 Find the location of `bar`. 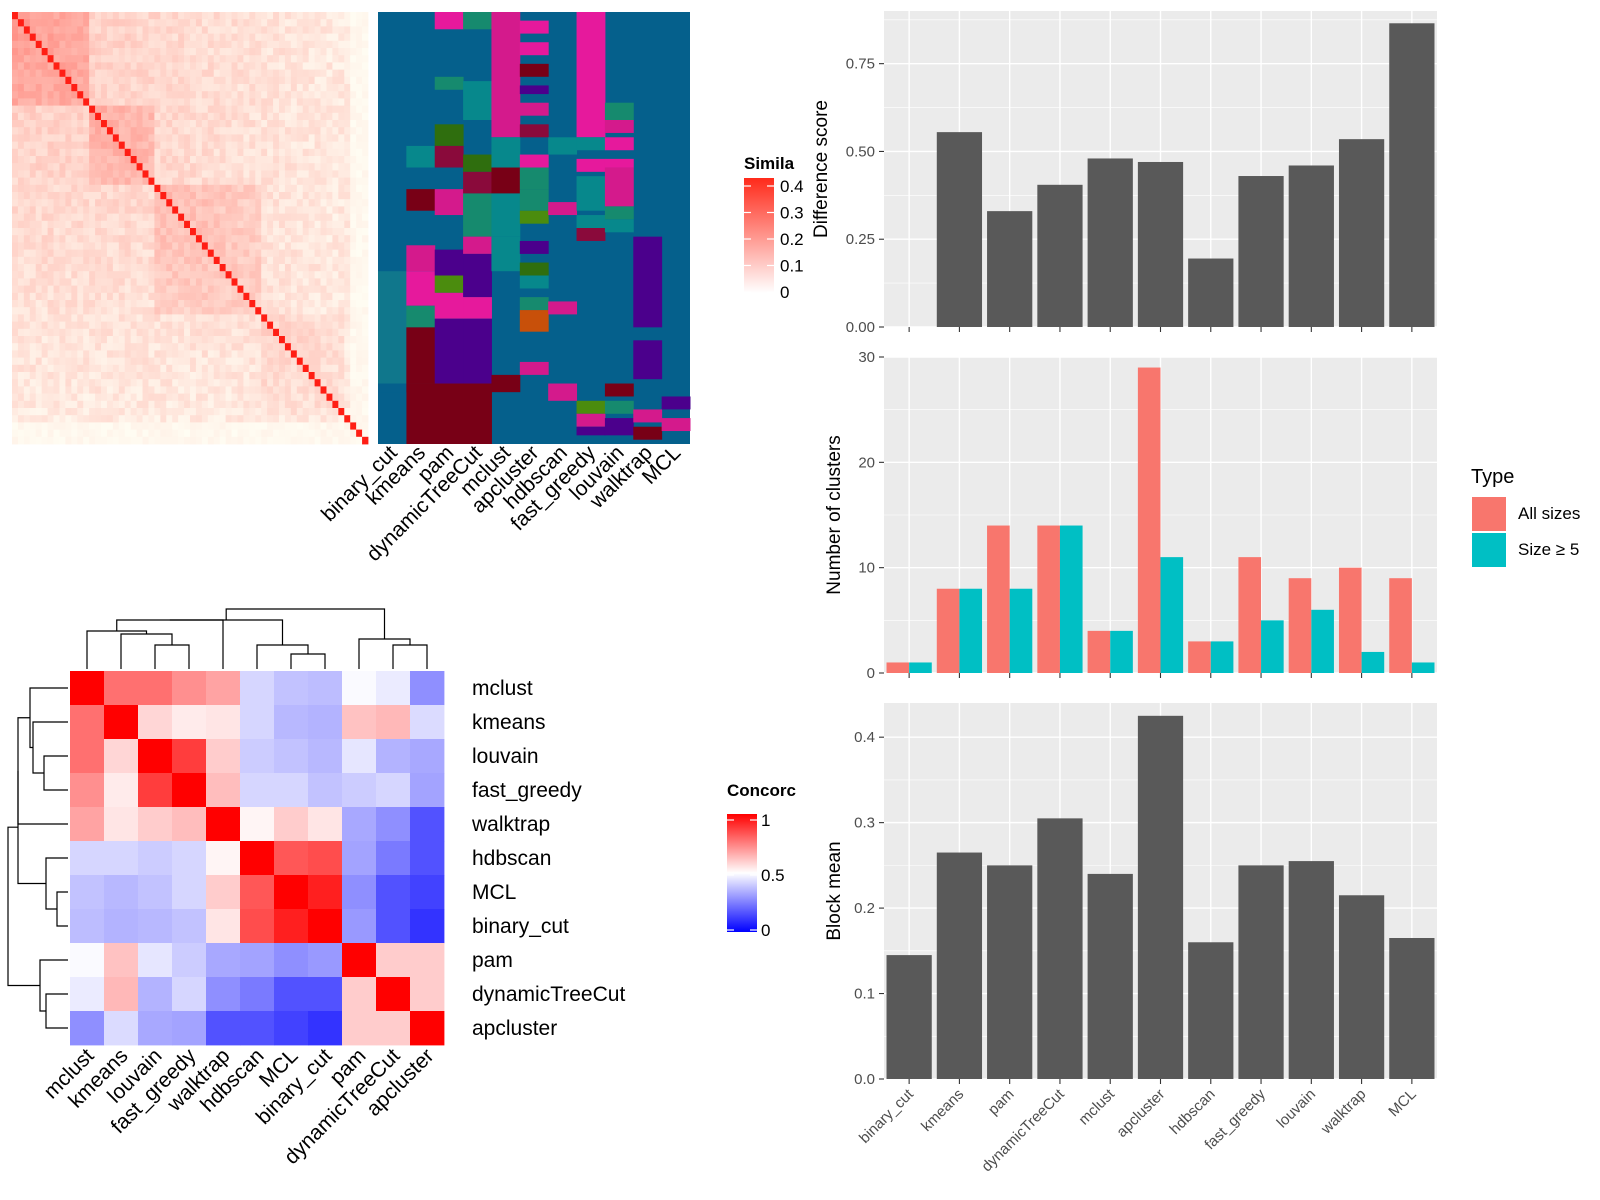

bar is located at coordinates (1412, 175).